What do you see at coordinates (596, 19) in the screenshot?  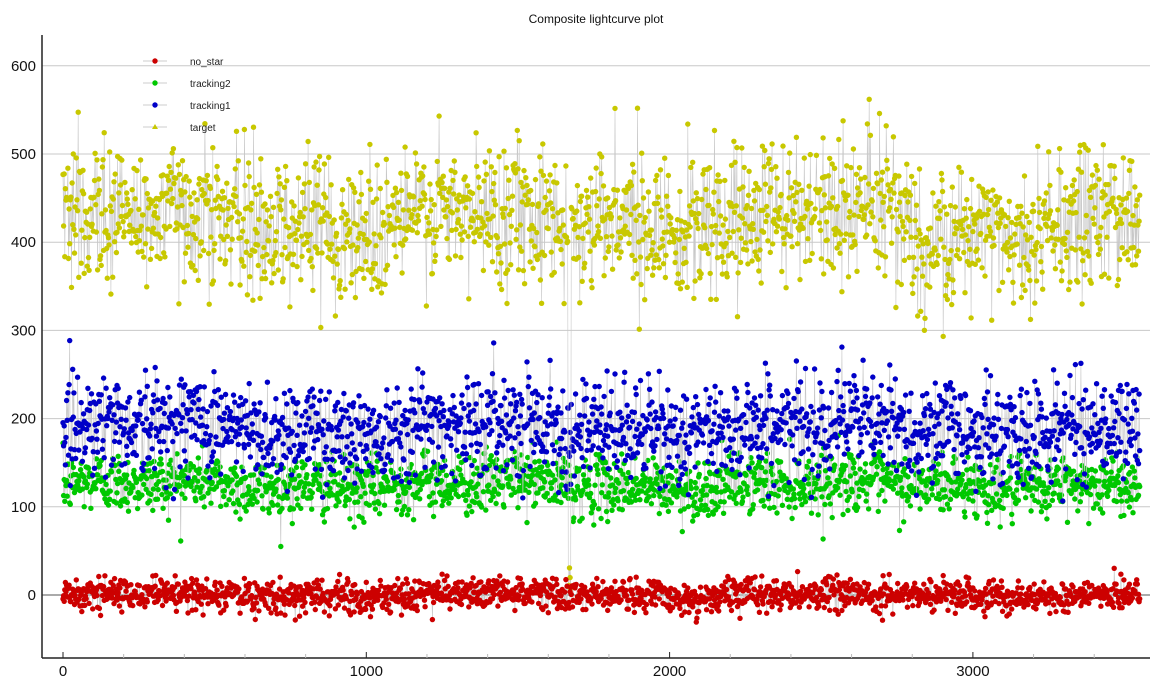 I see `chart-title: Composite lightcurve plot` at bounding box center [596, 19].